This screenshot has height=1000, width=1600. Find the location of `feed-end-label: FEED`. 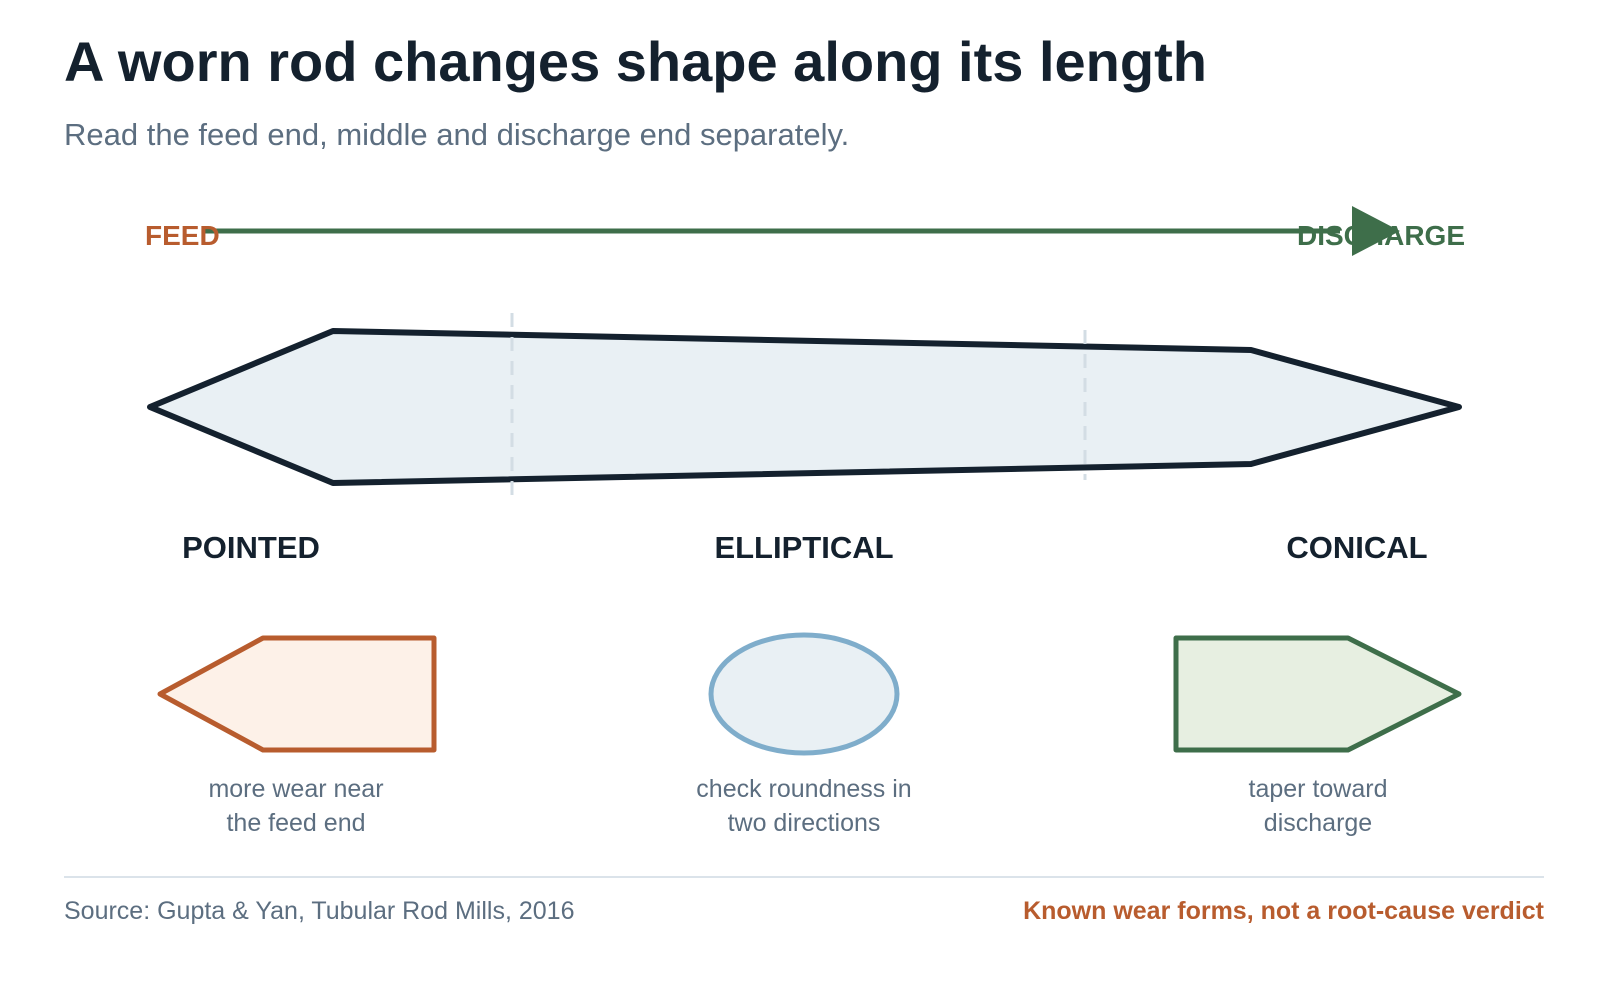

feed-end-label: FEED is located at coordinates (182, 235).